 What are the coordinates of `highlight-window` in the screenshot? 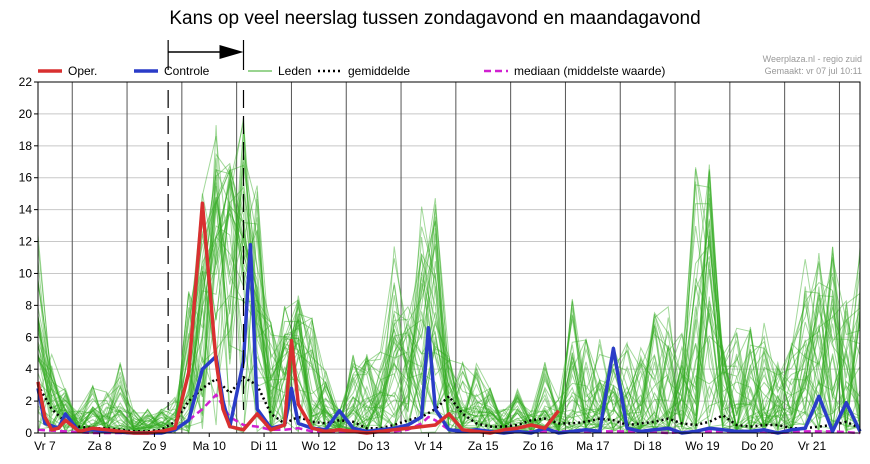 It's located at (206, 225).